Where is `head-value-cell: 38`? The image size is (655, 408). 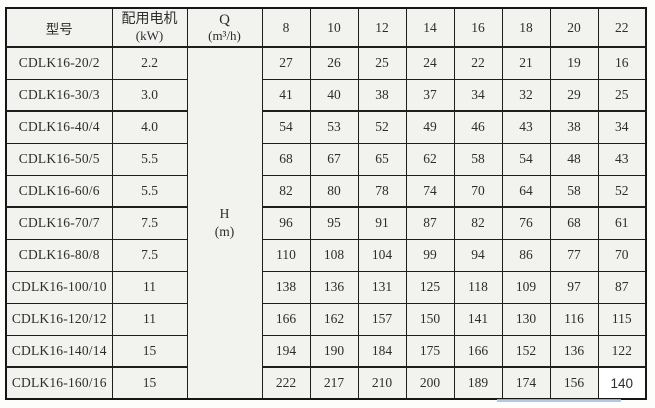 head-value-cell: 38 is located at coordinates (574, 127).